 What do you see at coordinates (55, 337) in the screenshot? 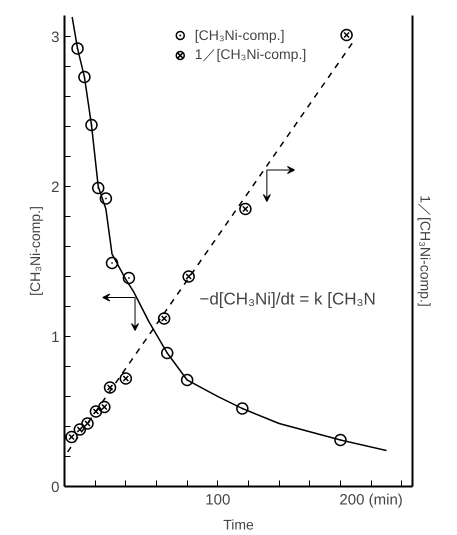
I see `y-tick-label: 1` at bounding box center [55, 337].